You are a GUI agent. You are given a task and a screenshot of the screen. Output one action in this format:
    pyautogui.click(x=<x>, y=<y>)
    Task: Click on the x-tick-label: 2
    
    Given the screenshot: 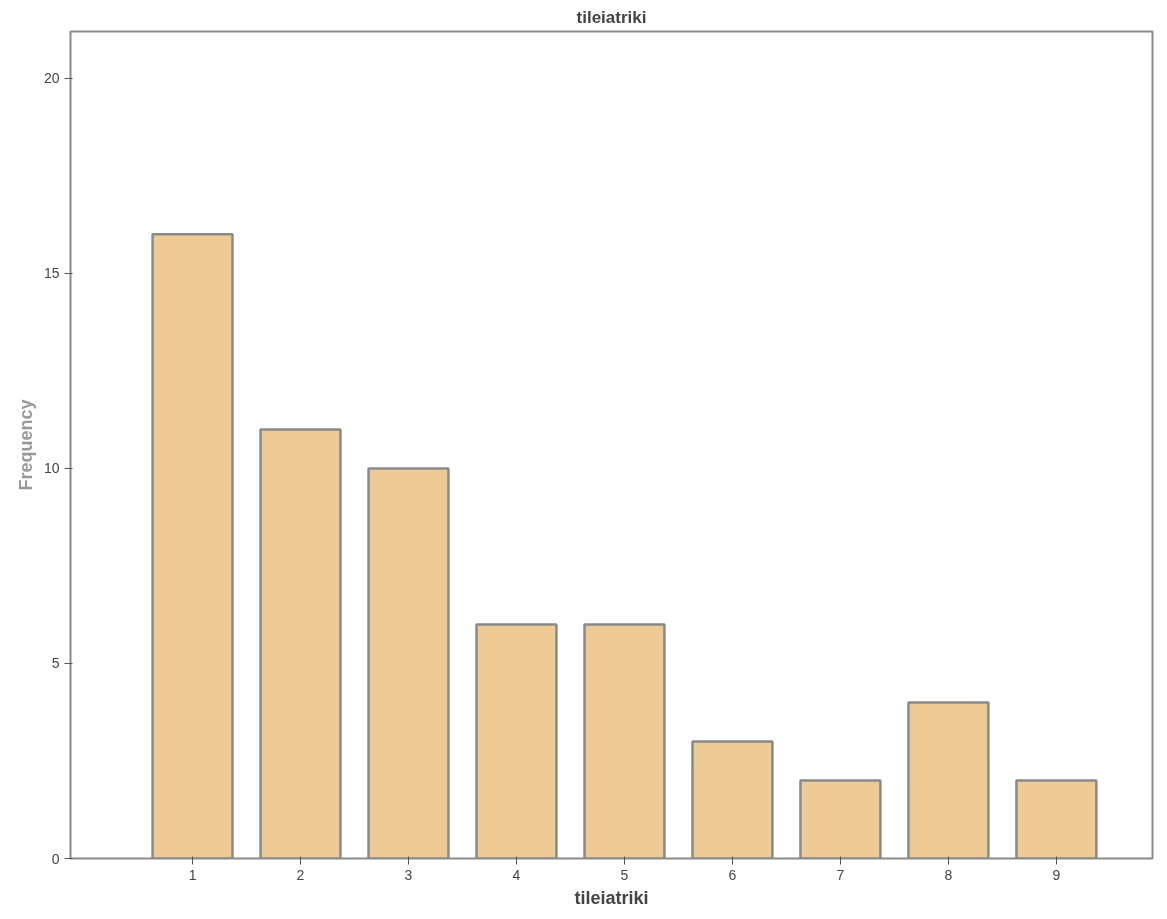 What is the action you would take?
    pyautogui.click(x=300, y=874)
    